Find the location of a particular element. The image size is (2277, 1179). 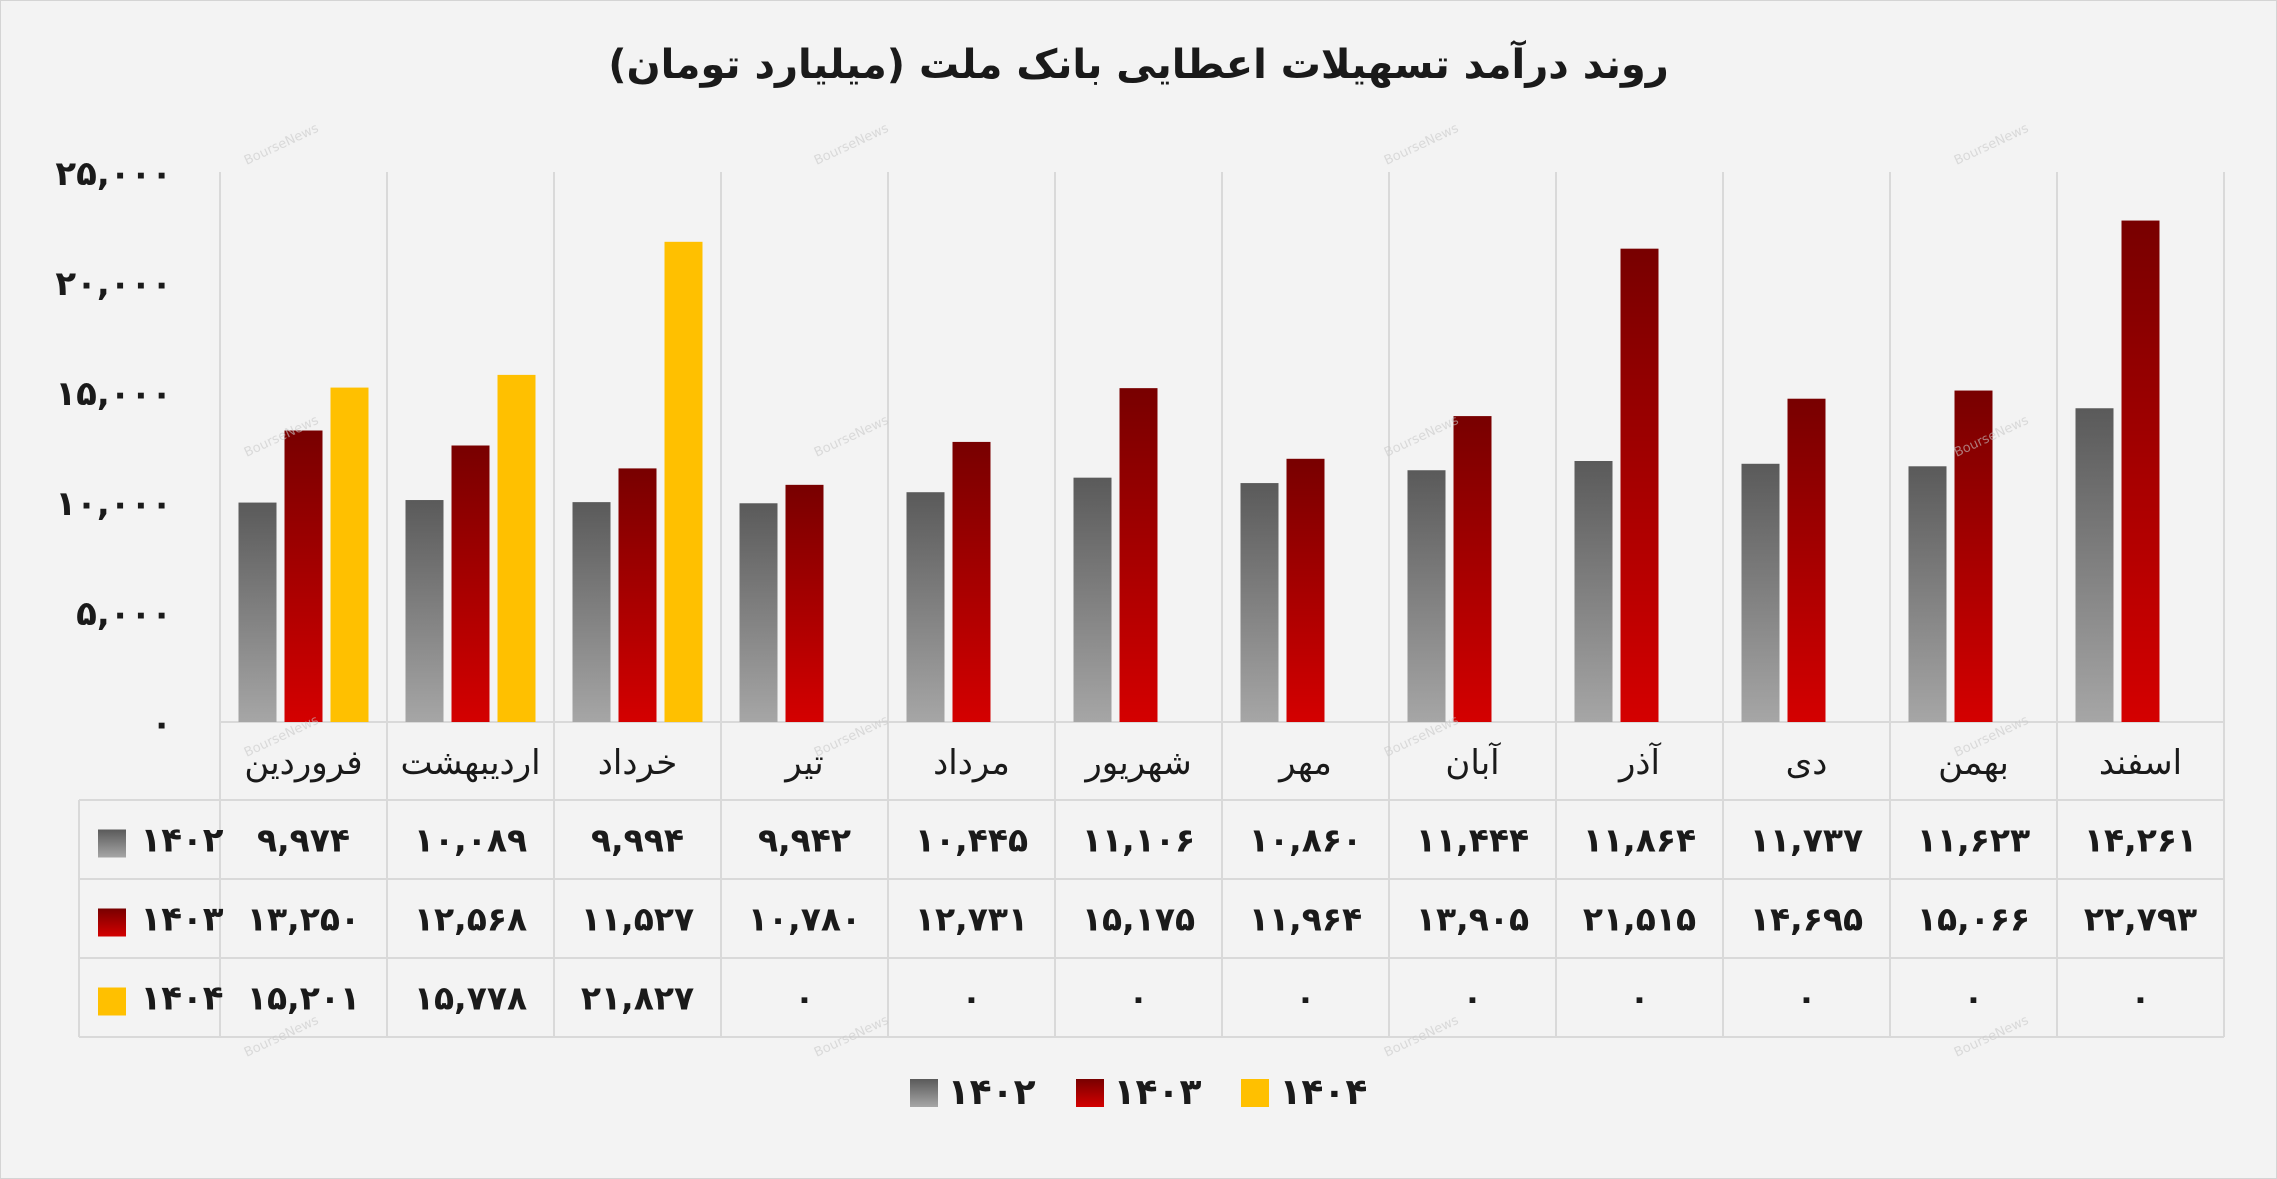

data-label: ۲۱,۸۲۷ is located at coordinates (637, 998).